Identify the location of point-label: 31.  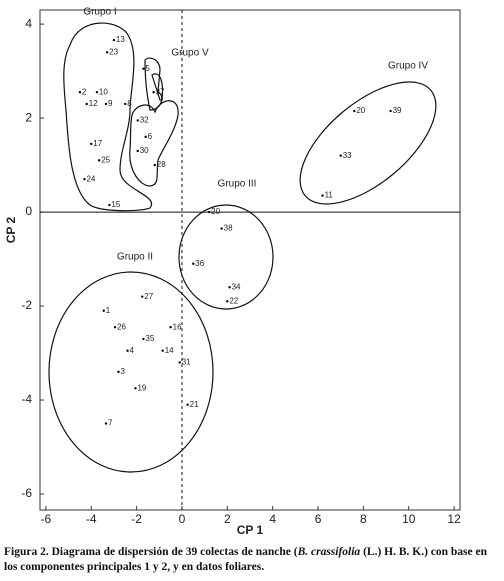
(186, 362).